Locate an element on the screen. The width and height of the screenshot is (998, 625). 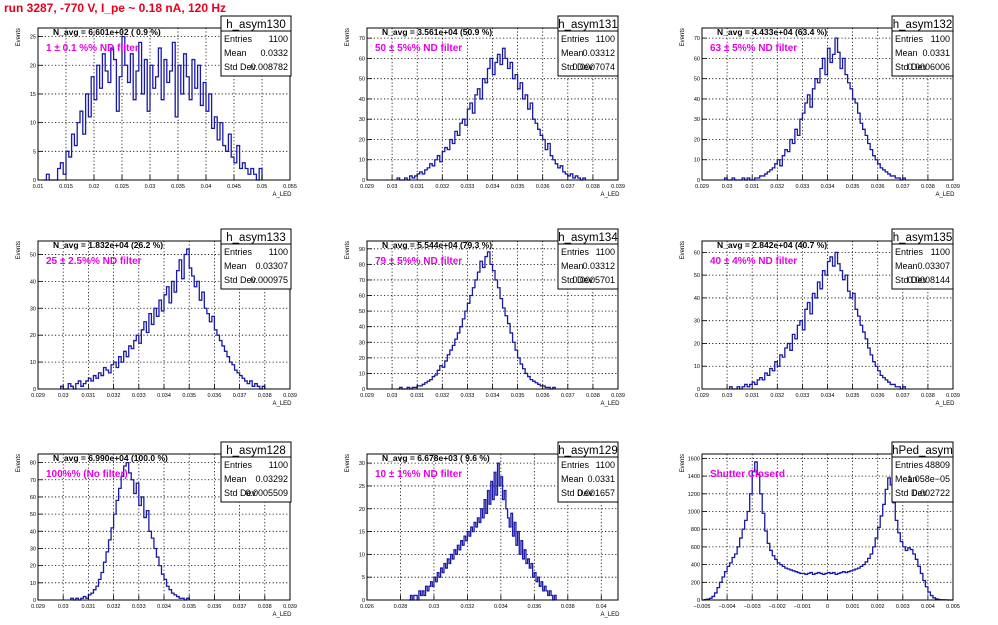
panel-h_asym134-y-tick-label: 10 is located at coordinates (362, 374).